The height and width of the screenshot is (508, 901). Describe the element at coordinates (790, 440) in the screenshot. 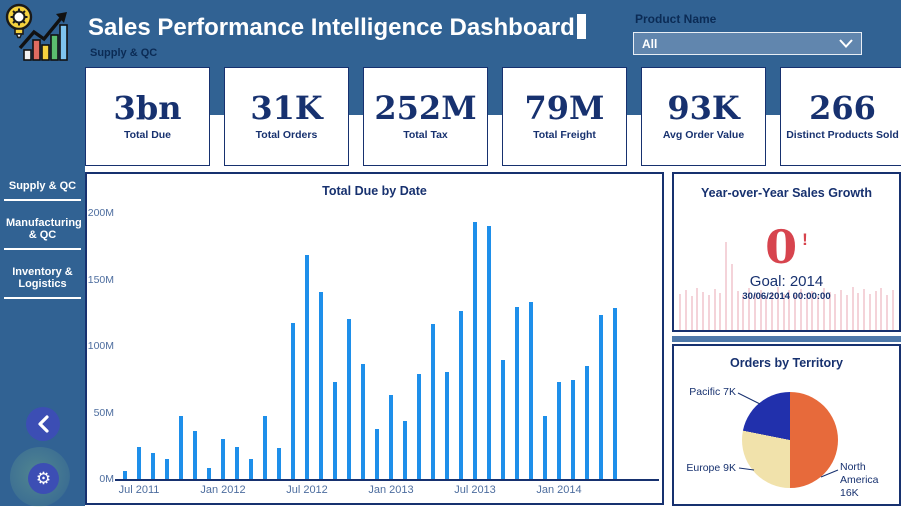

I see `pie-chart` at that location.